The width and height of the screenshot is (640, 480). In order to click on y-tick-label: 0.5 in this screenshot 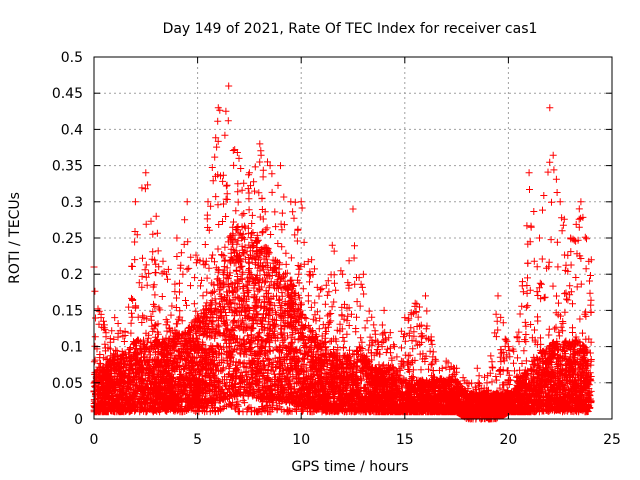, I will do `click(72, 58)`.